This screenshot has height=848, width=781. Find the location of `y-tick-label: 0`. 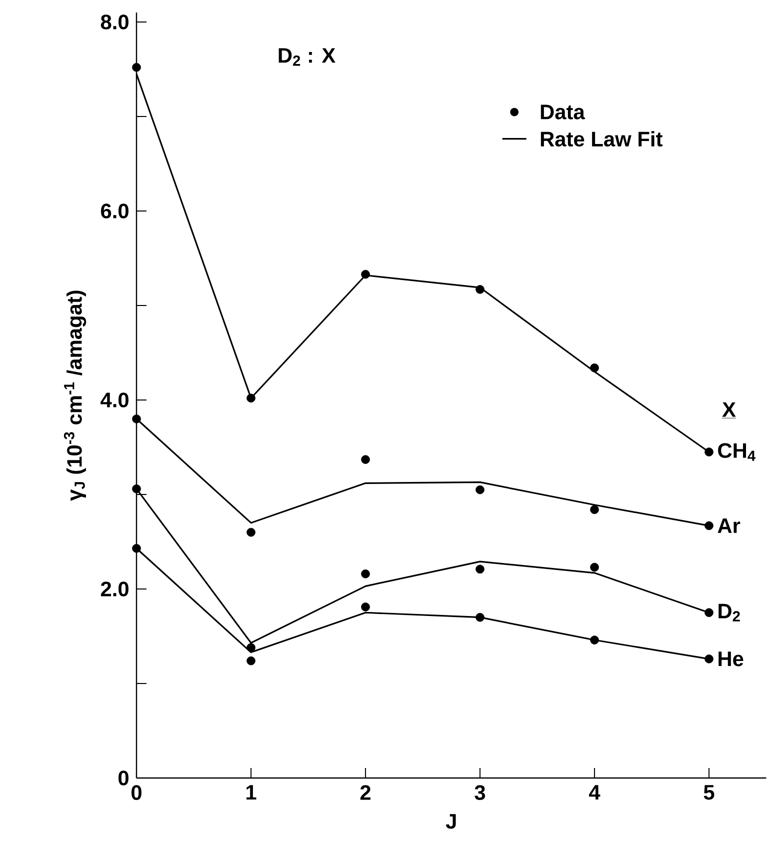

y-tick-label: 0 is located at coordinates (123, 778).